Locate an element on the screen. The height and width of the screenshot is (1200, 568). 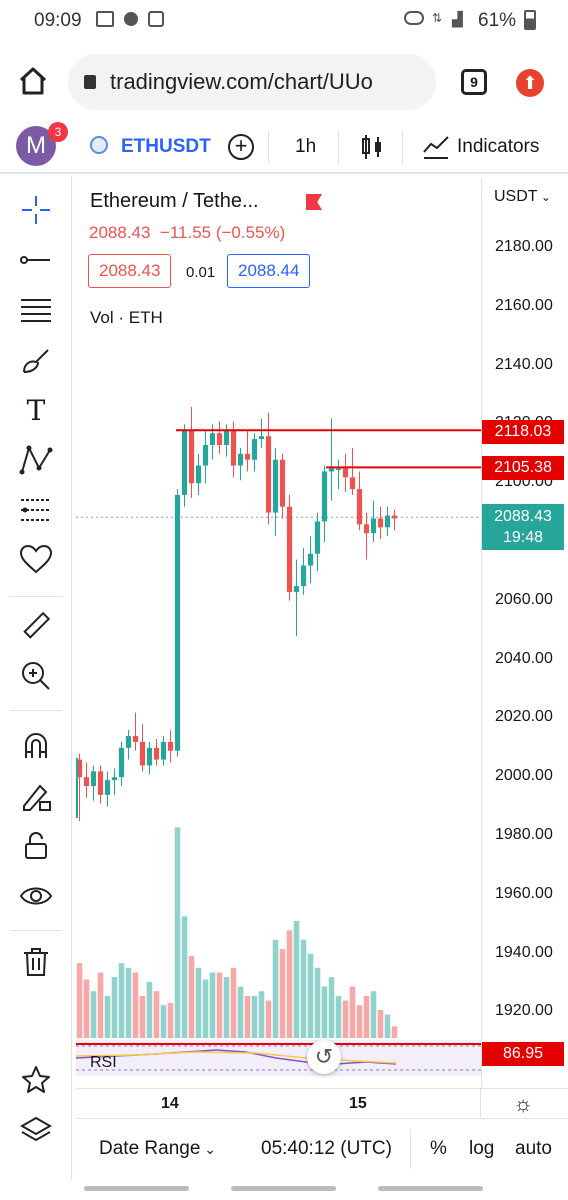
date-range-button: Date Range ⌄ is located at coordinates (157, 1149).